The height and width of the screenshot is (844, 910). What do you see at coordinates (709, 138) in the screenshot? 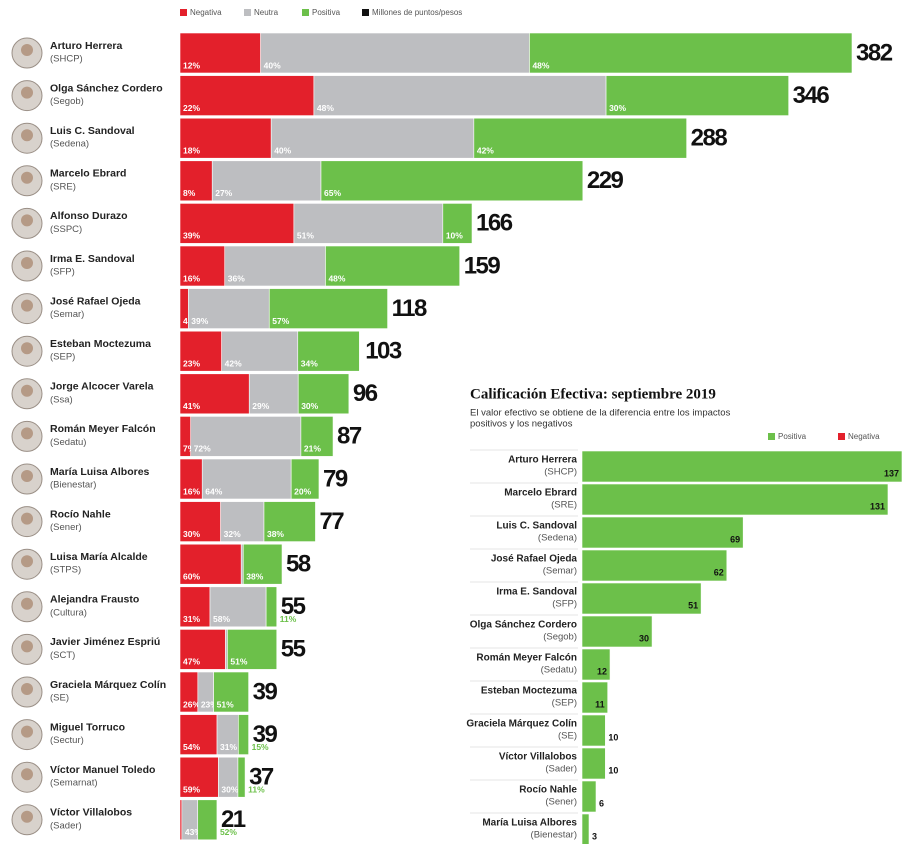
I see `total-label: 288` at bounding box center [709, 138].